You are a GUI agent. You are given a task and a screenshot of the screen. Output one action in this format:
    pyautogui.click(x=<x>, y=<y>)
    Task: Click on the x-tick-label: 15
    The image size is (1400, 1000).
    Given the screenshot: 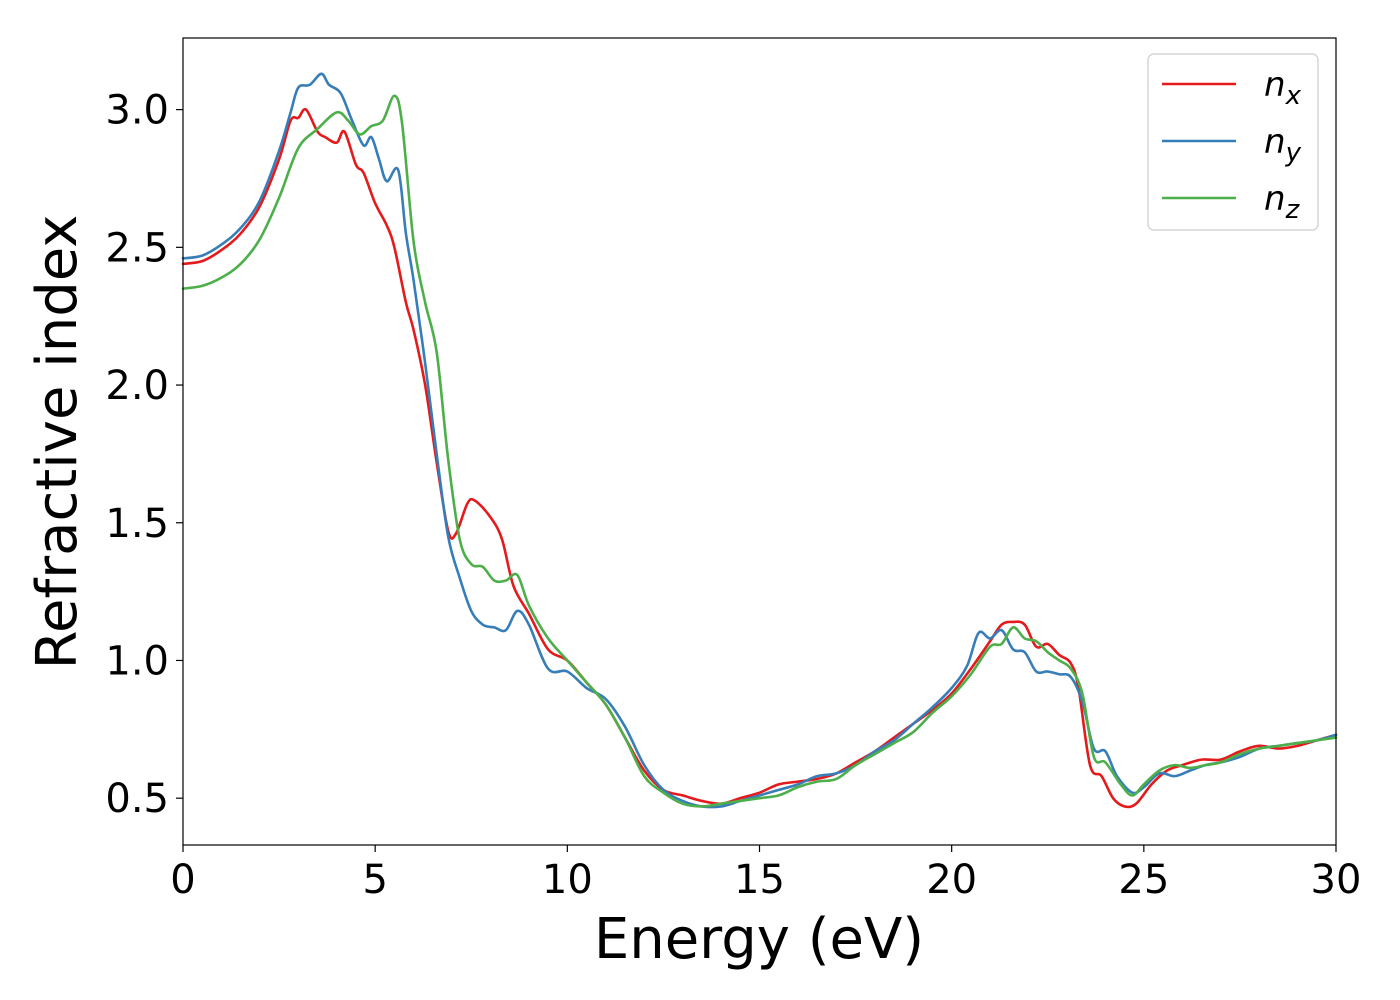 What is the action you would take?
    pyautogui.click(x=759, y=880)
    